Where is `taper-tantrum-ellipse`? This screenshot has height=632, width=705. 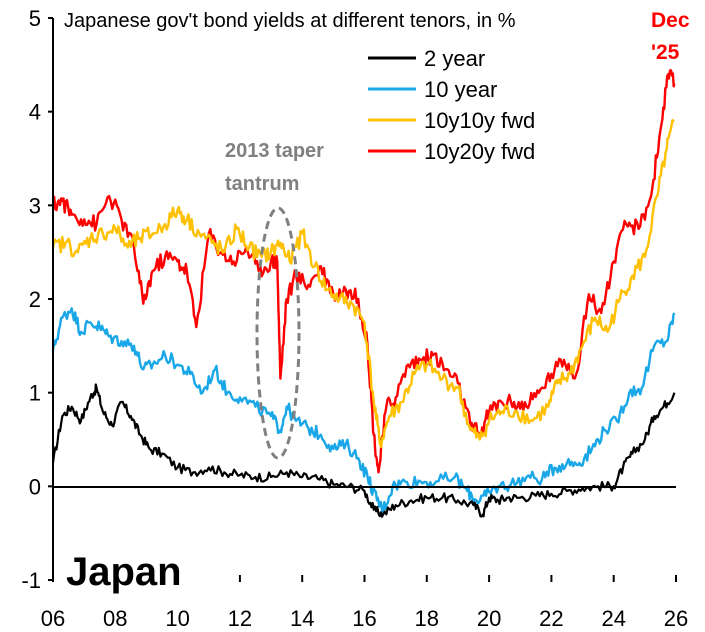 taper-tantrum-ellipse is located at coordinates (278, 333).